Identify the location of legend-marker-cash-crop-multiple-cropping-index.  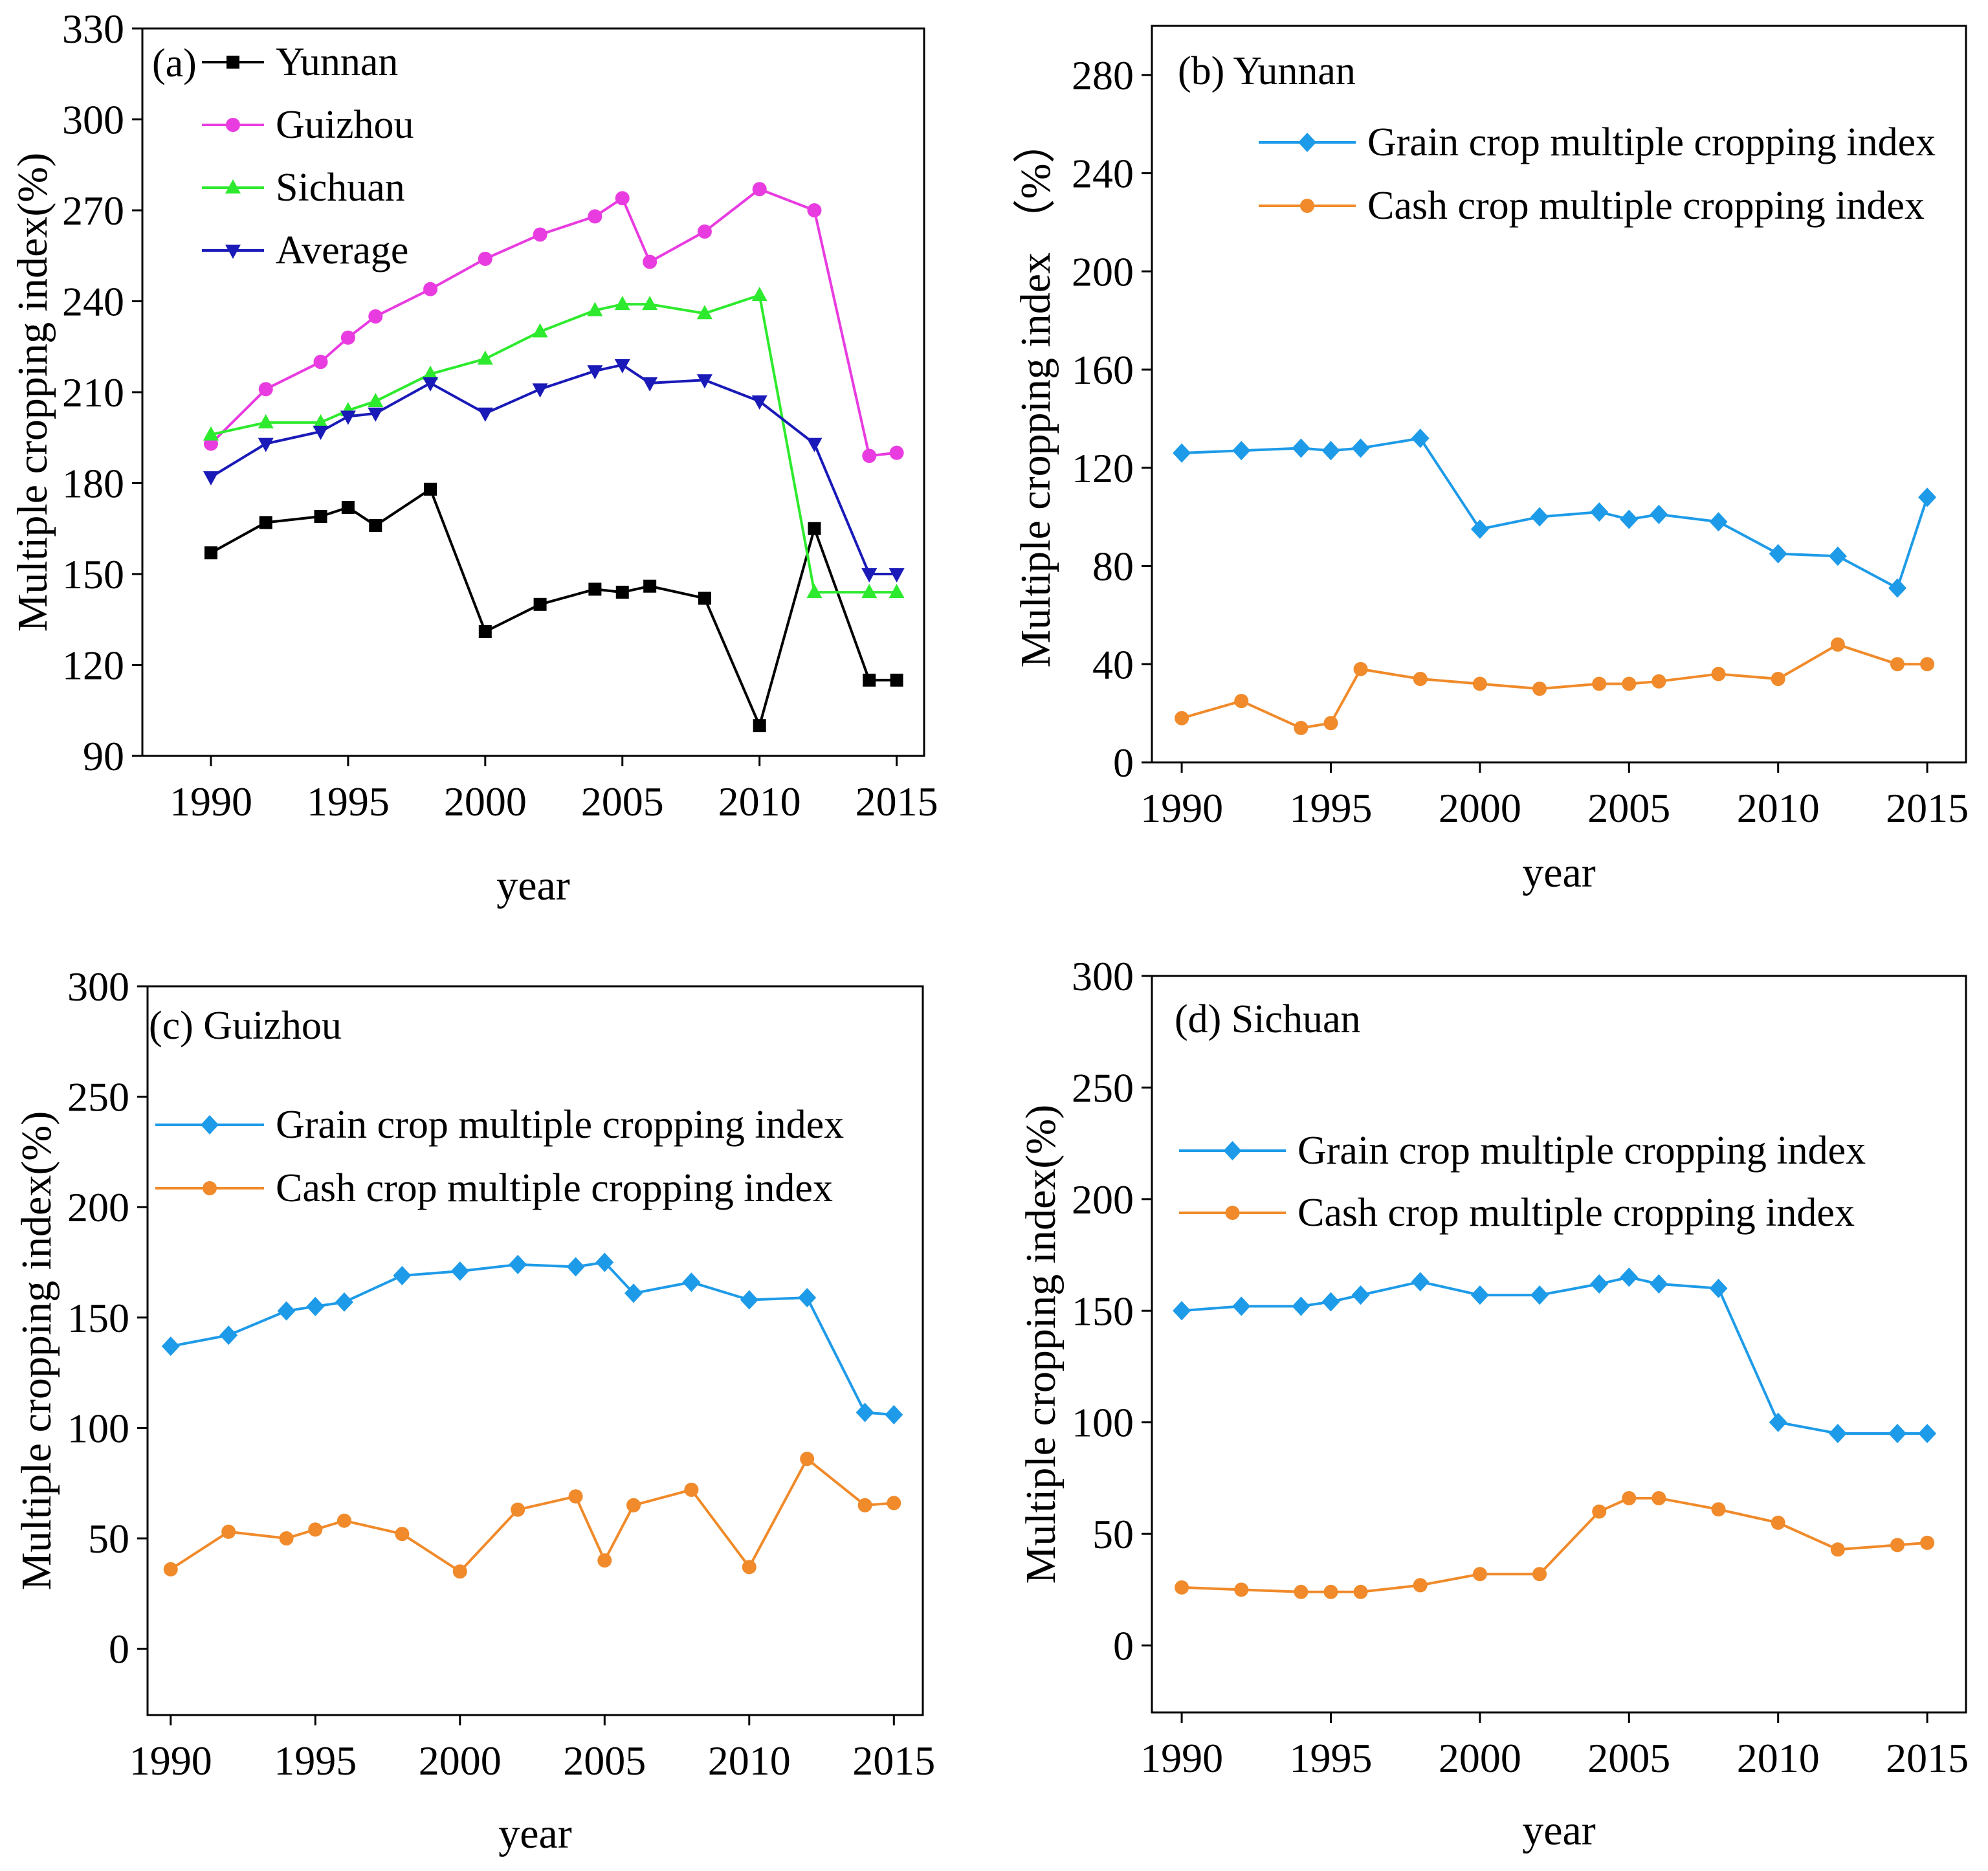
(1307, 206).